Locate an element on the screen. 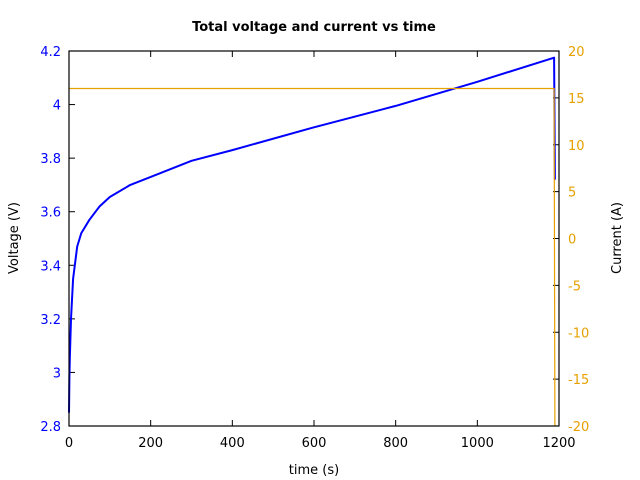  y2-tick-label: -5 is located at coordinates (574, 286).